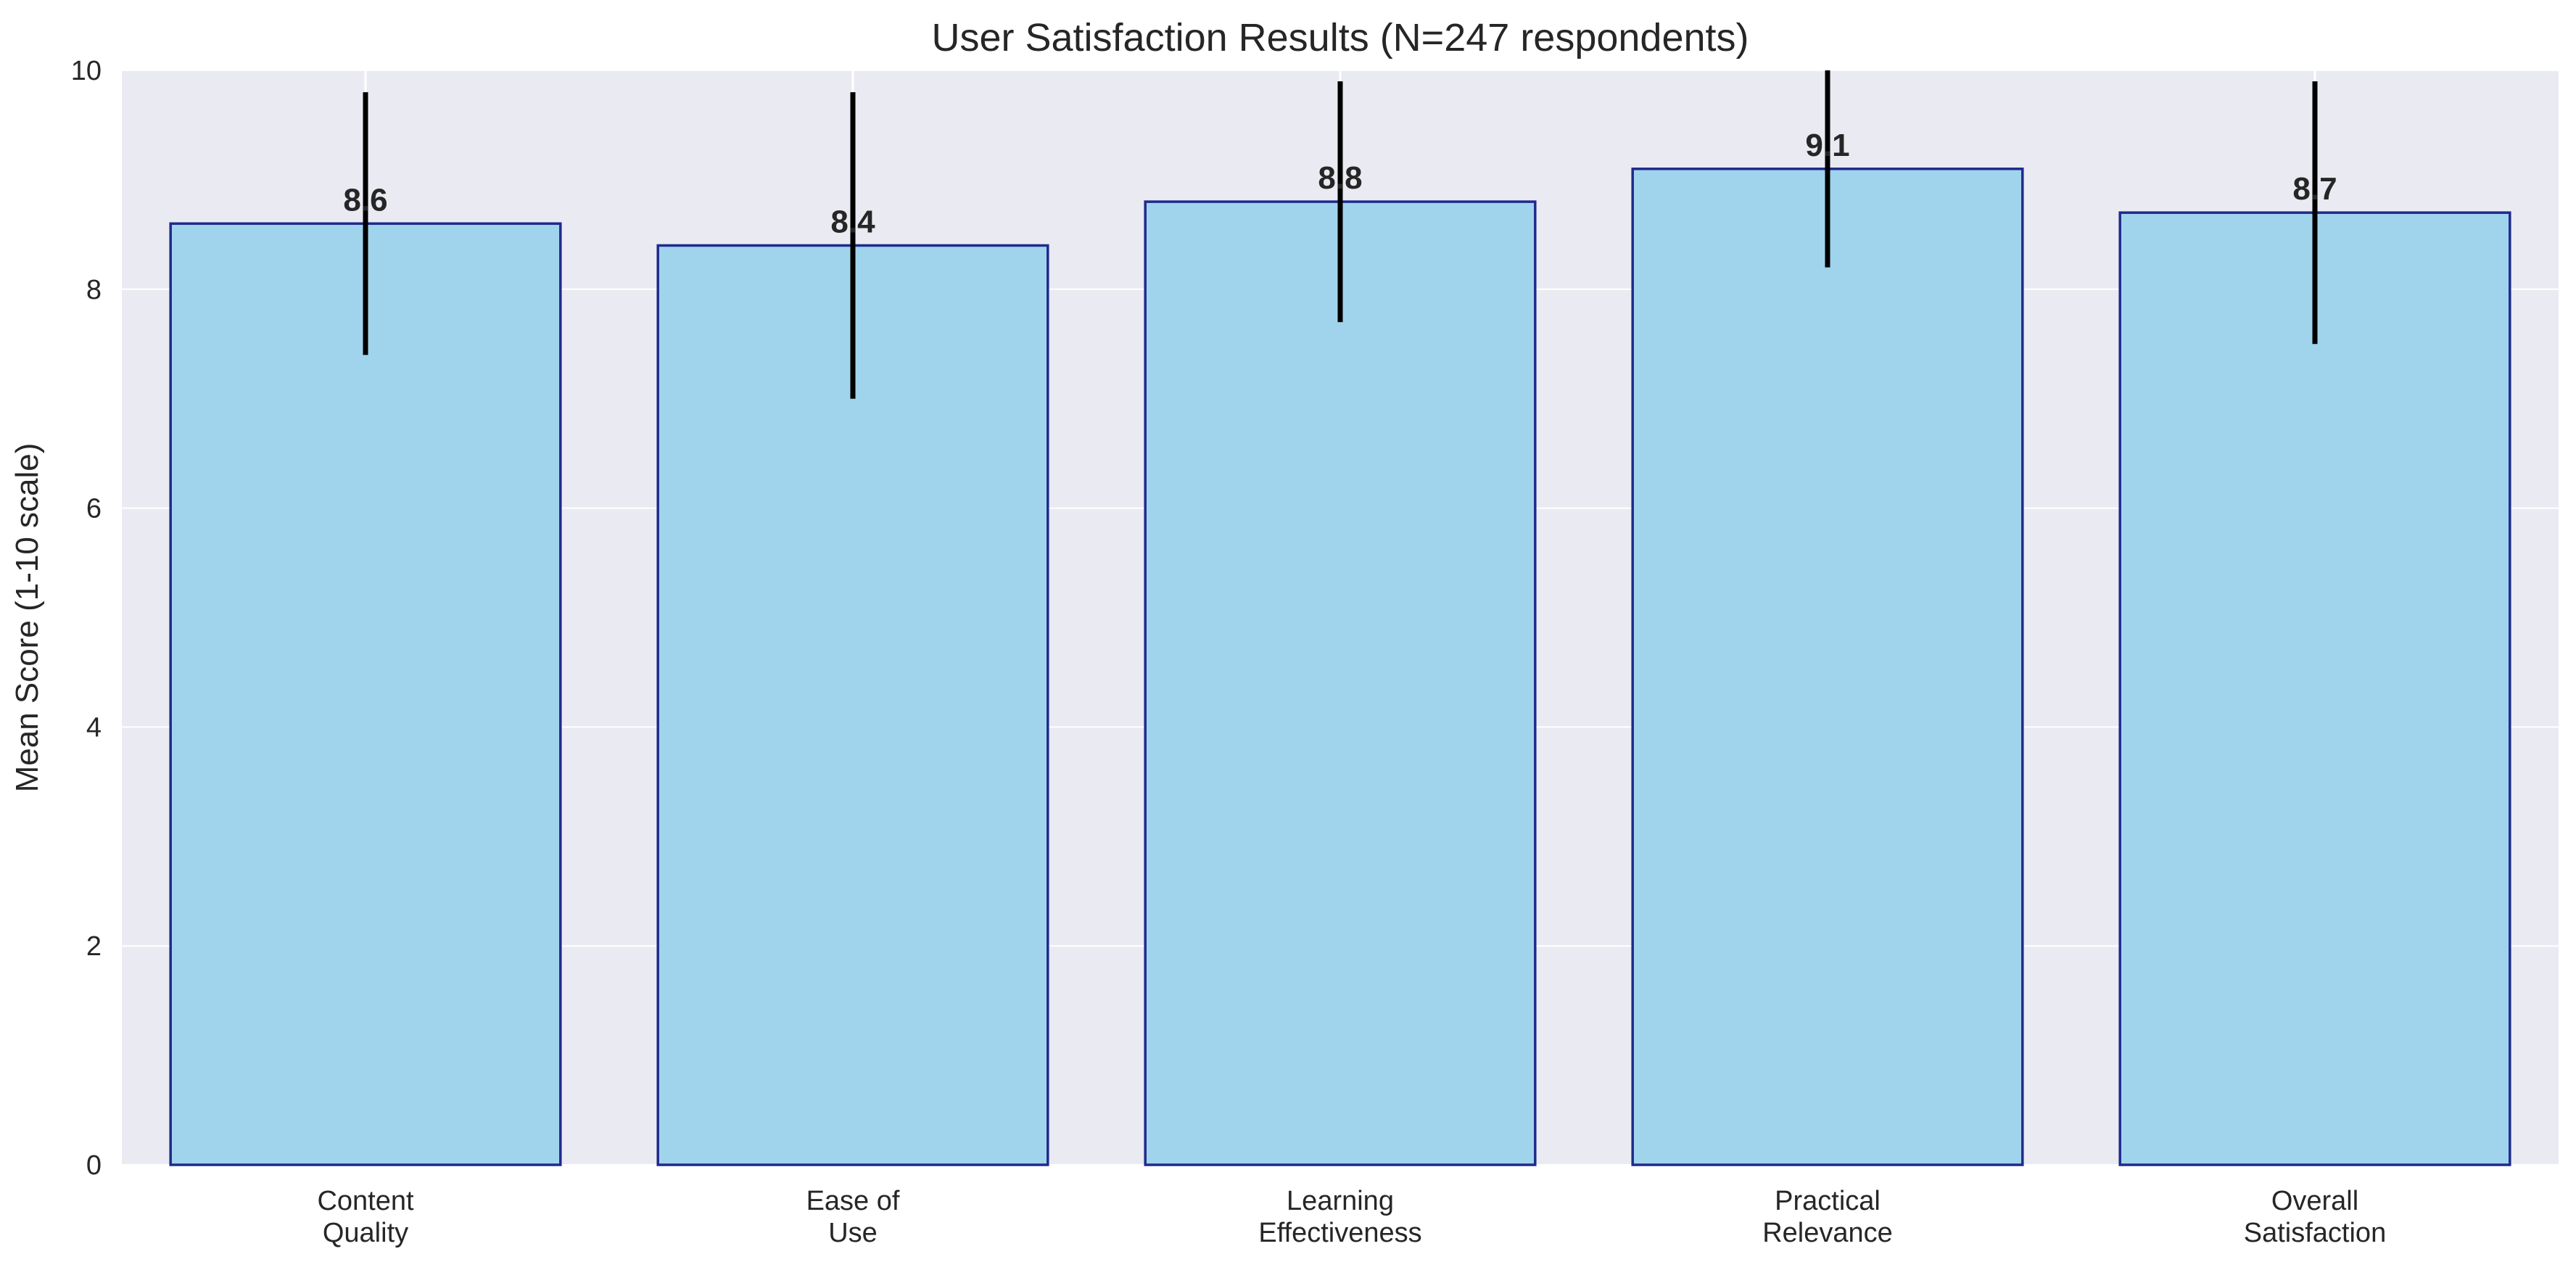 The width and height of the screenshot is (2576, 1270). I want to click on y-axis-label: Mean Score (1-10 scale), so click(27, 618).